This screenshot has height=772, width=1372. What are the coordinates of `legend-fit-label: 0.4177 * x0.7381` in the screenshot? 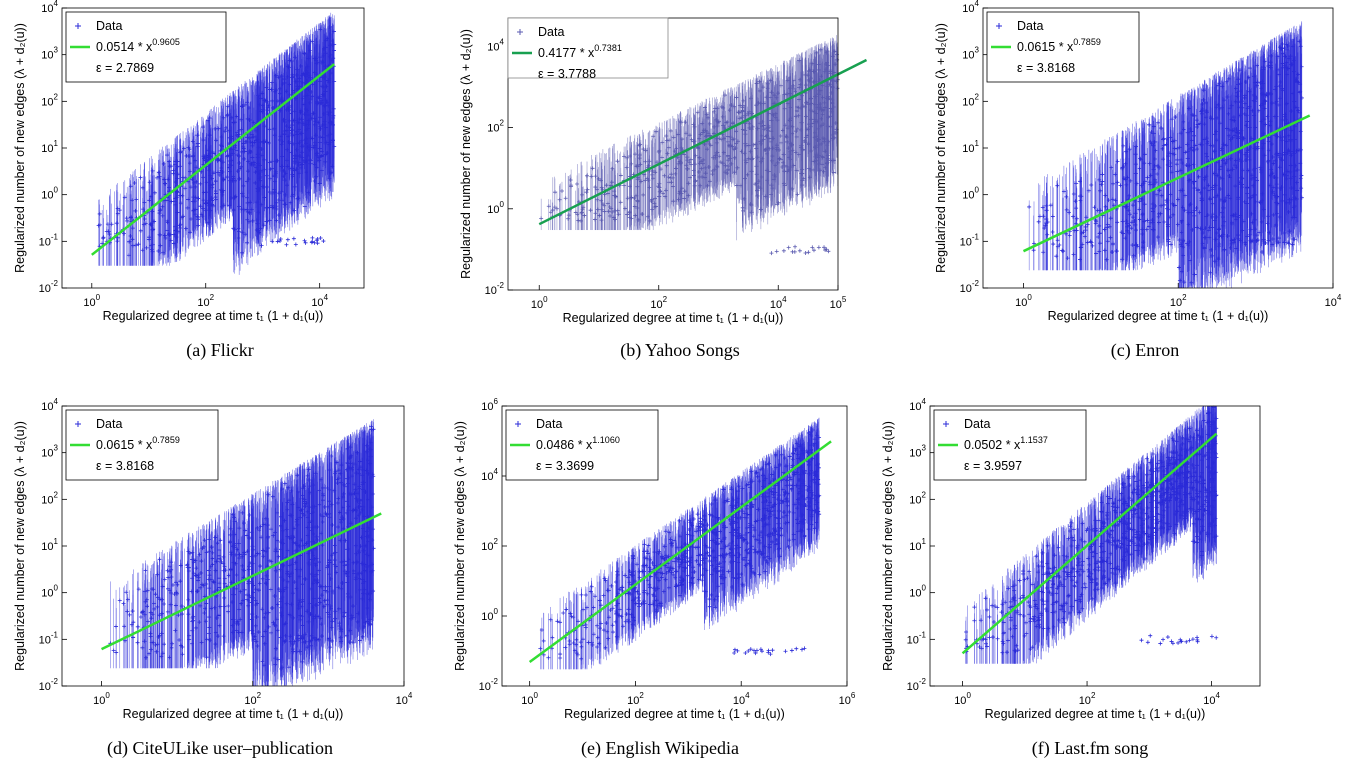 It's located at (580, 51).